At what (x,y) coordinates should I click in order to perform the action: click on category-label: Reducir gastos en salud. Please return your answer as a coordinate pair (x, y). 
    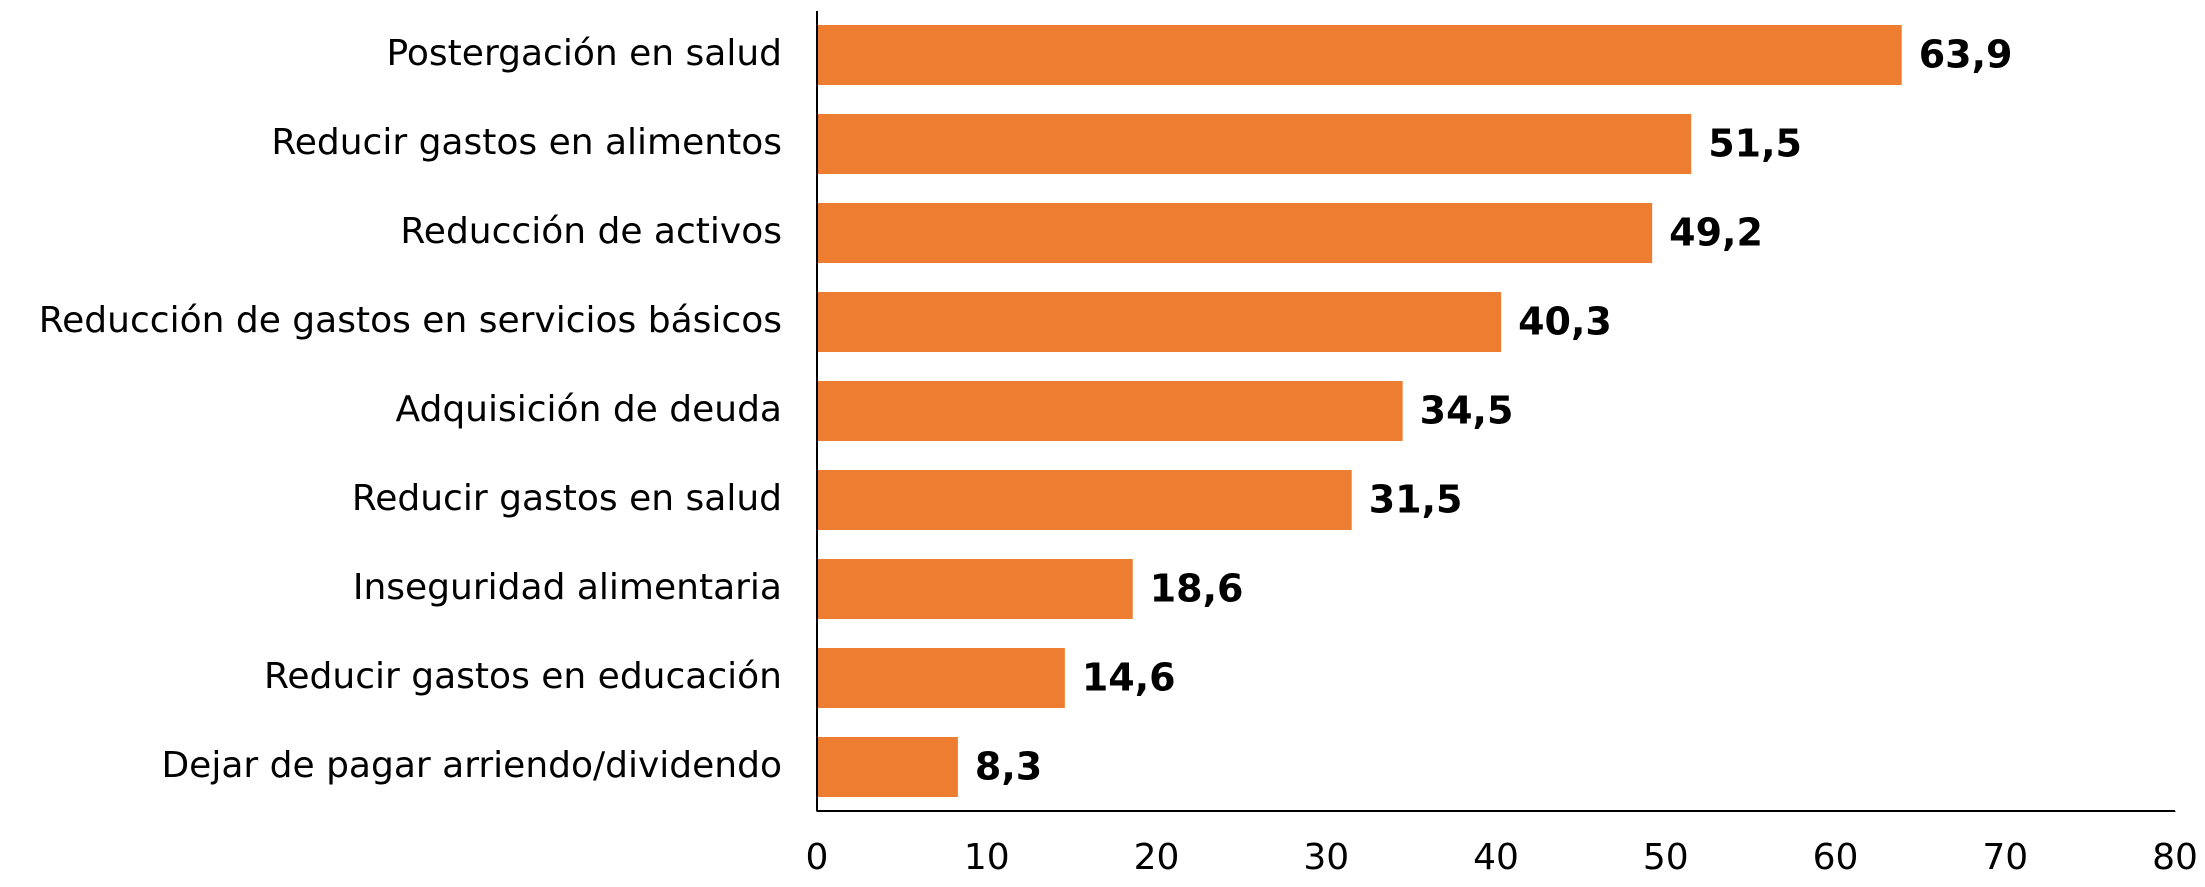
    Looking at the image, I should click on (567, 498).